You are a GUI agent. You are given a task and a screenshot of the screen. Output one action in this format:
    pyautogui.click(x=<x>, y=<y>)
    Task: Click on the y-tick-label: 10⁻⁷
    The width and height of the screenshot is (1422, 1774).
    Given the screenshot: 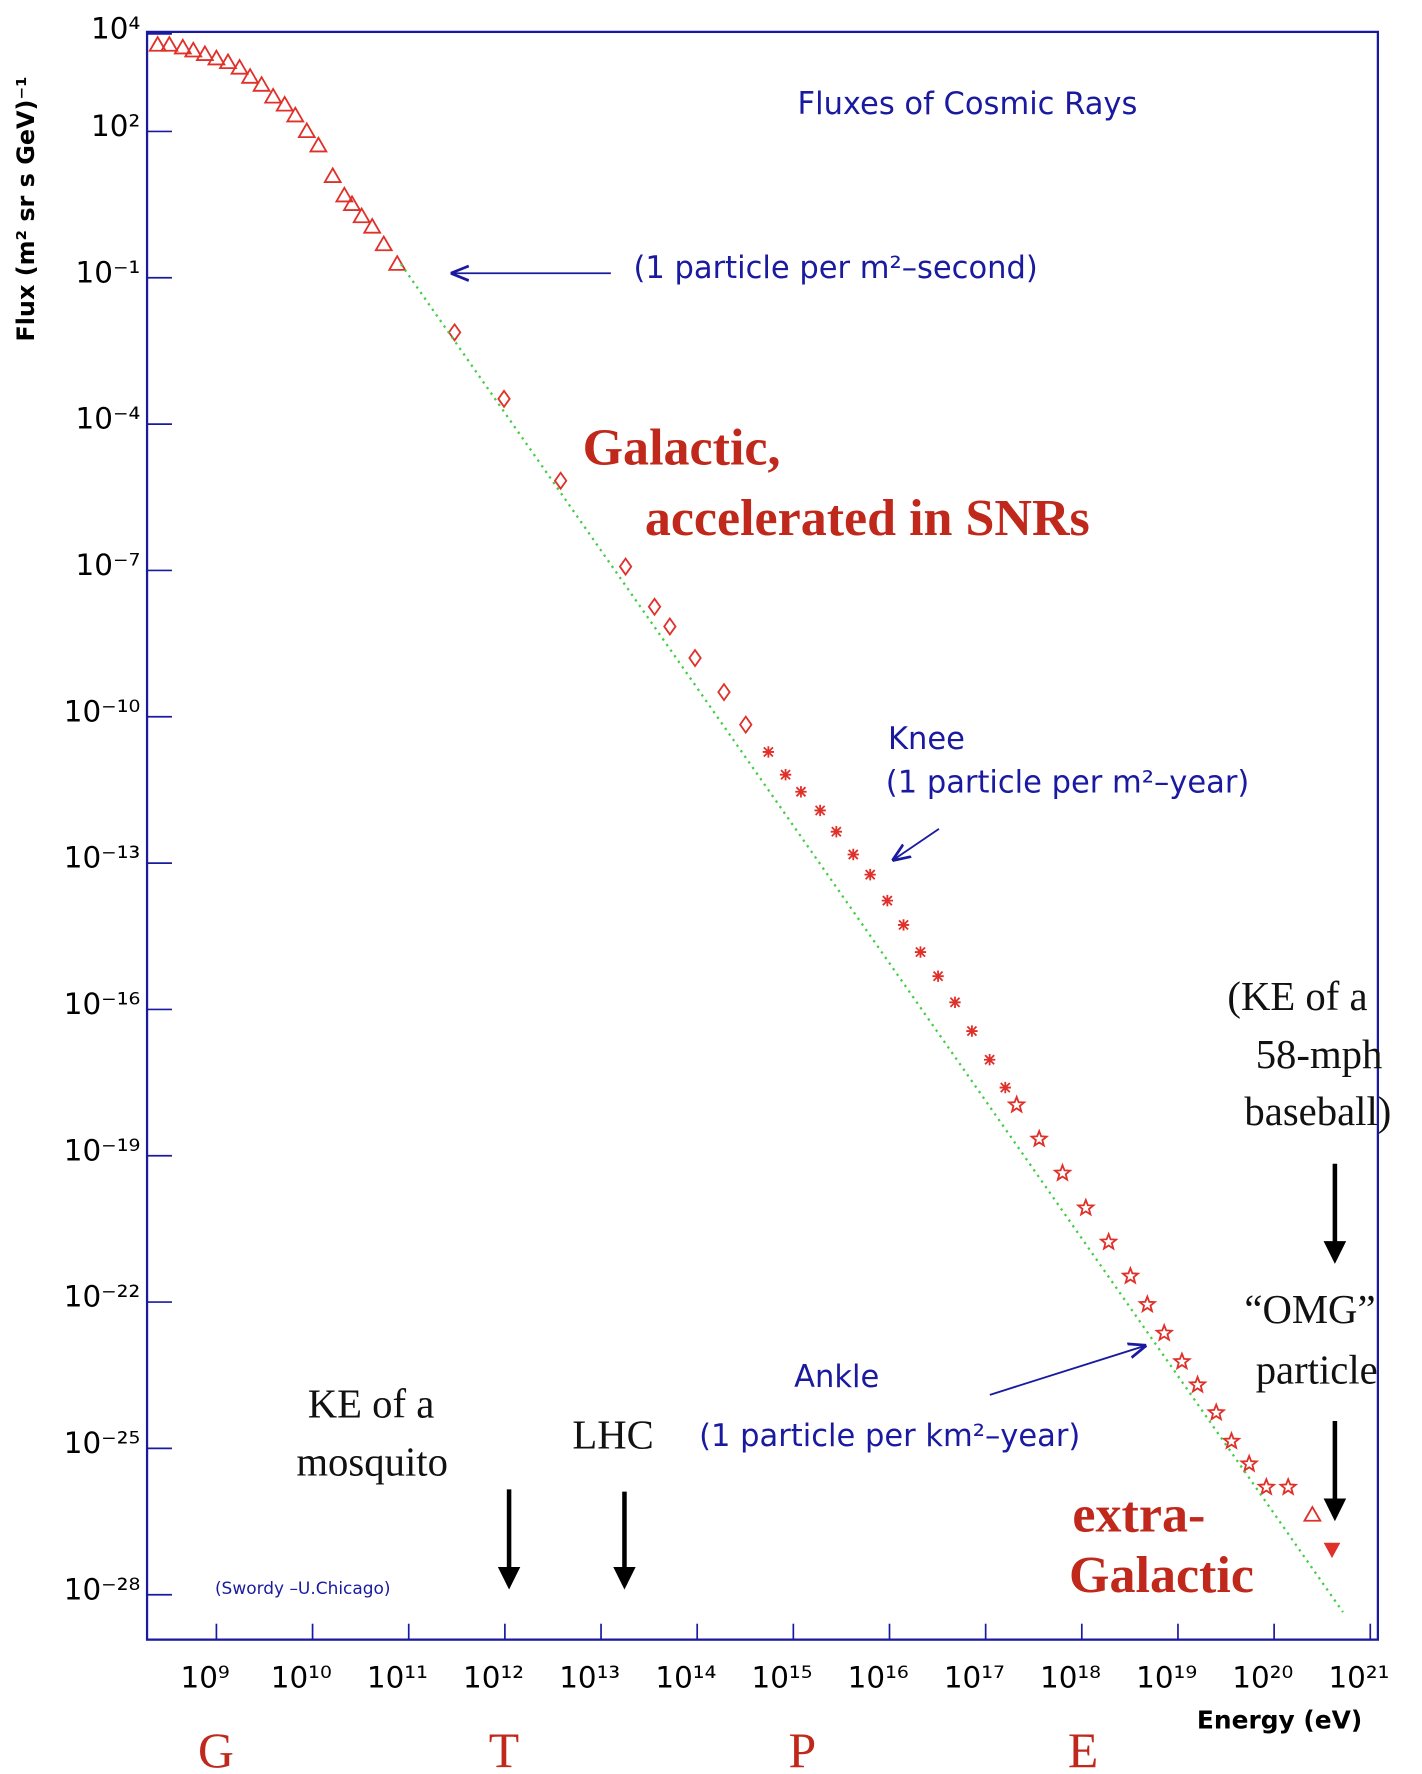 What is the action you would take?
    pyautogui.click(x=108, y=565)
    